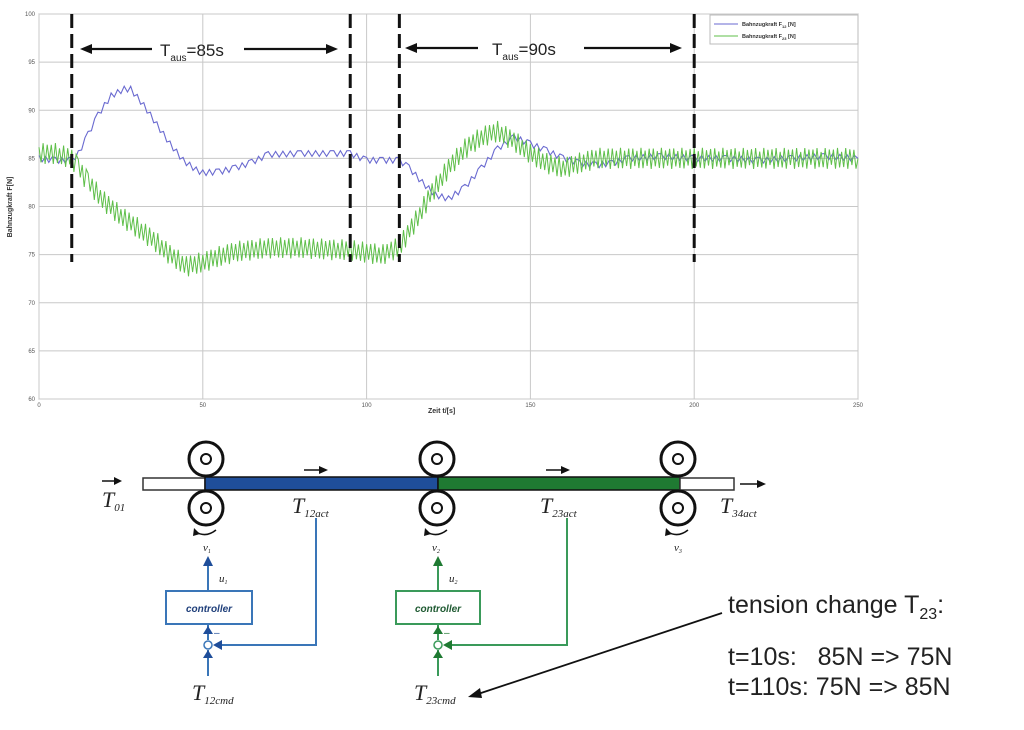  What do you see at coordinates (311, 506) in the screenshot?
I see `label-t12act: T12act` at bounding box center [311, 506].